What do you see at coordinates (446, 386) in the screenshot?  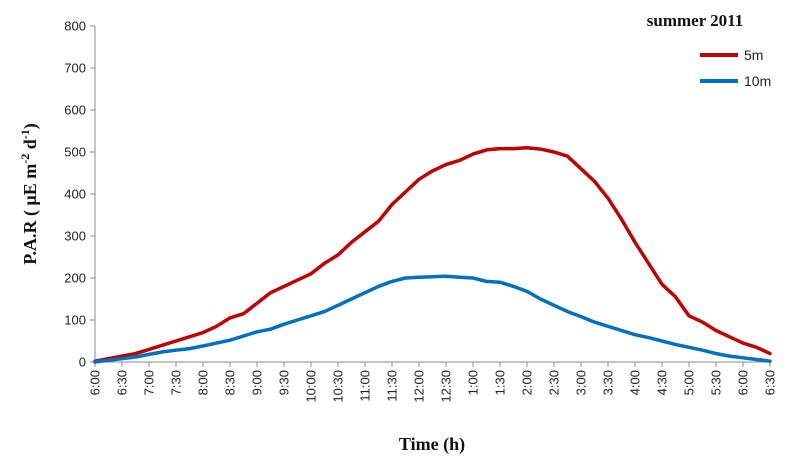 I see `x-tick-label: 12:30` at bounding box center [446, 386].